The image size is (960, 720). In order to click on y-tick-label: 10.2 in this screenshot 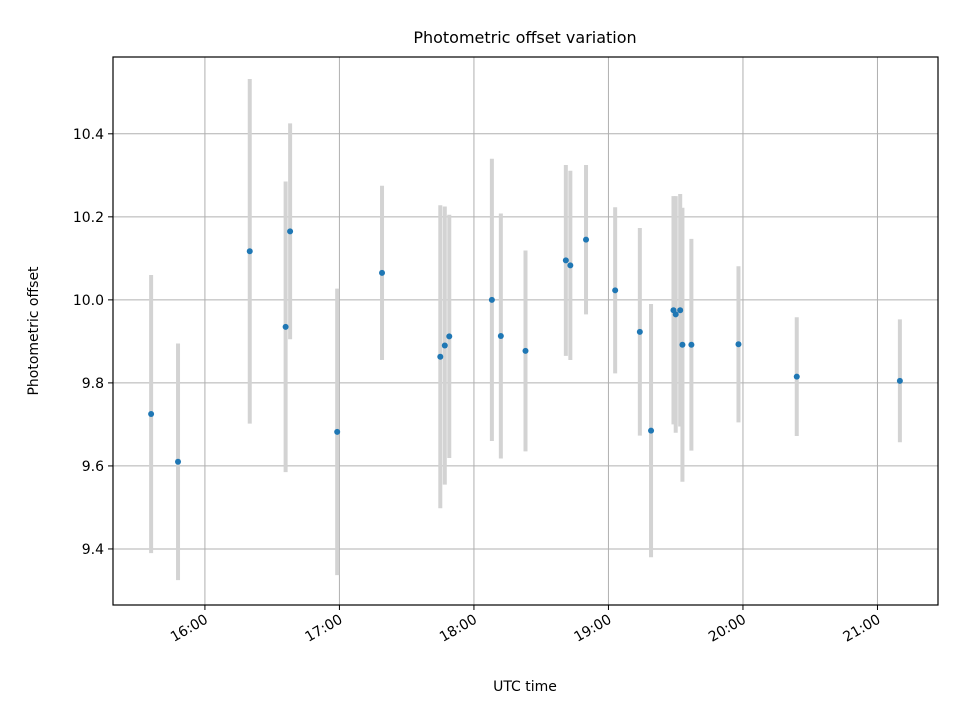, I will do `click(88, 218)`.